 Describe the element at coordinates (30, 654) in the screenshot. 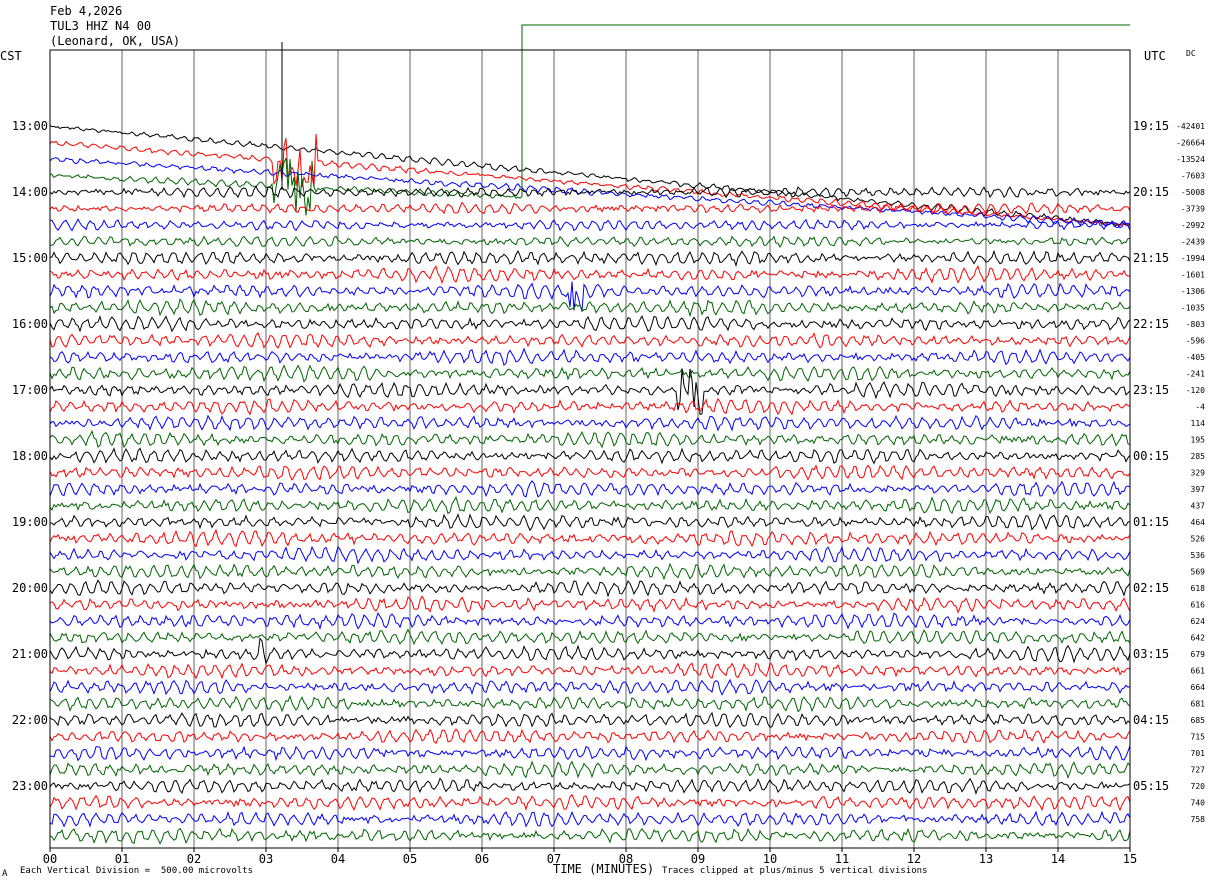

I see `left-hour-label: 21:00` at that location.